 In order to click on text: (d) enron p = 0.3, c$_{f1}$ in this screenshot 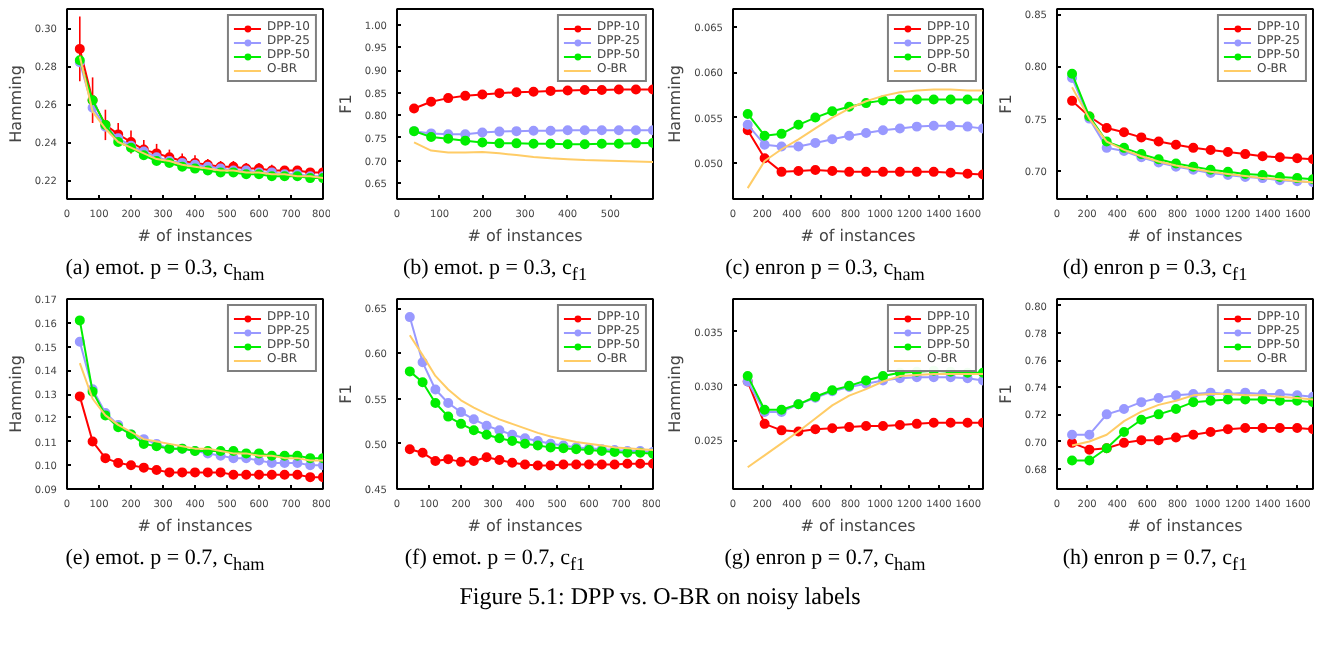, I will do `click(1155, 271)`.